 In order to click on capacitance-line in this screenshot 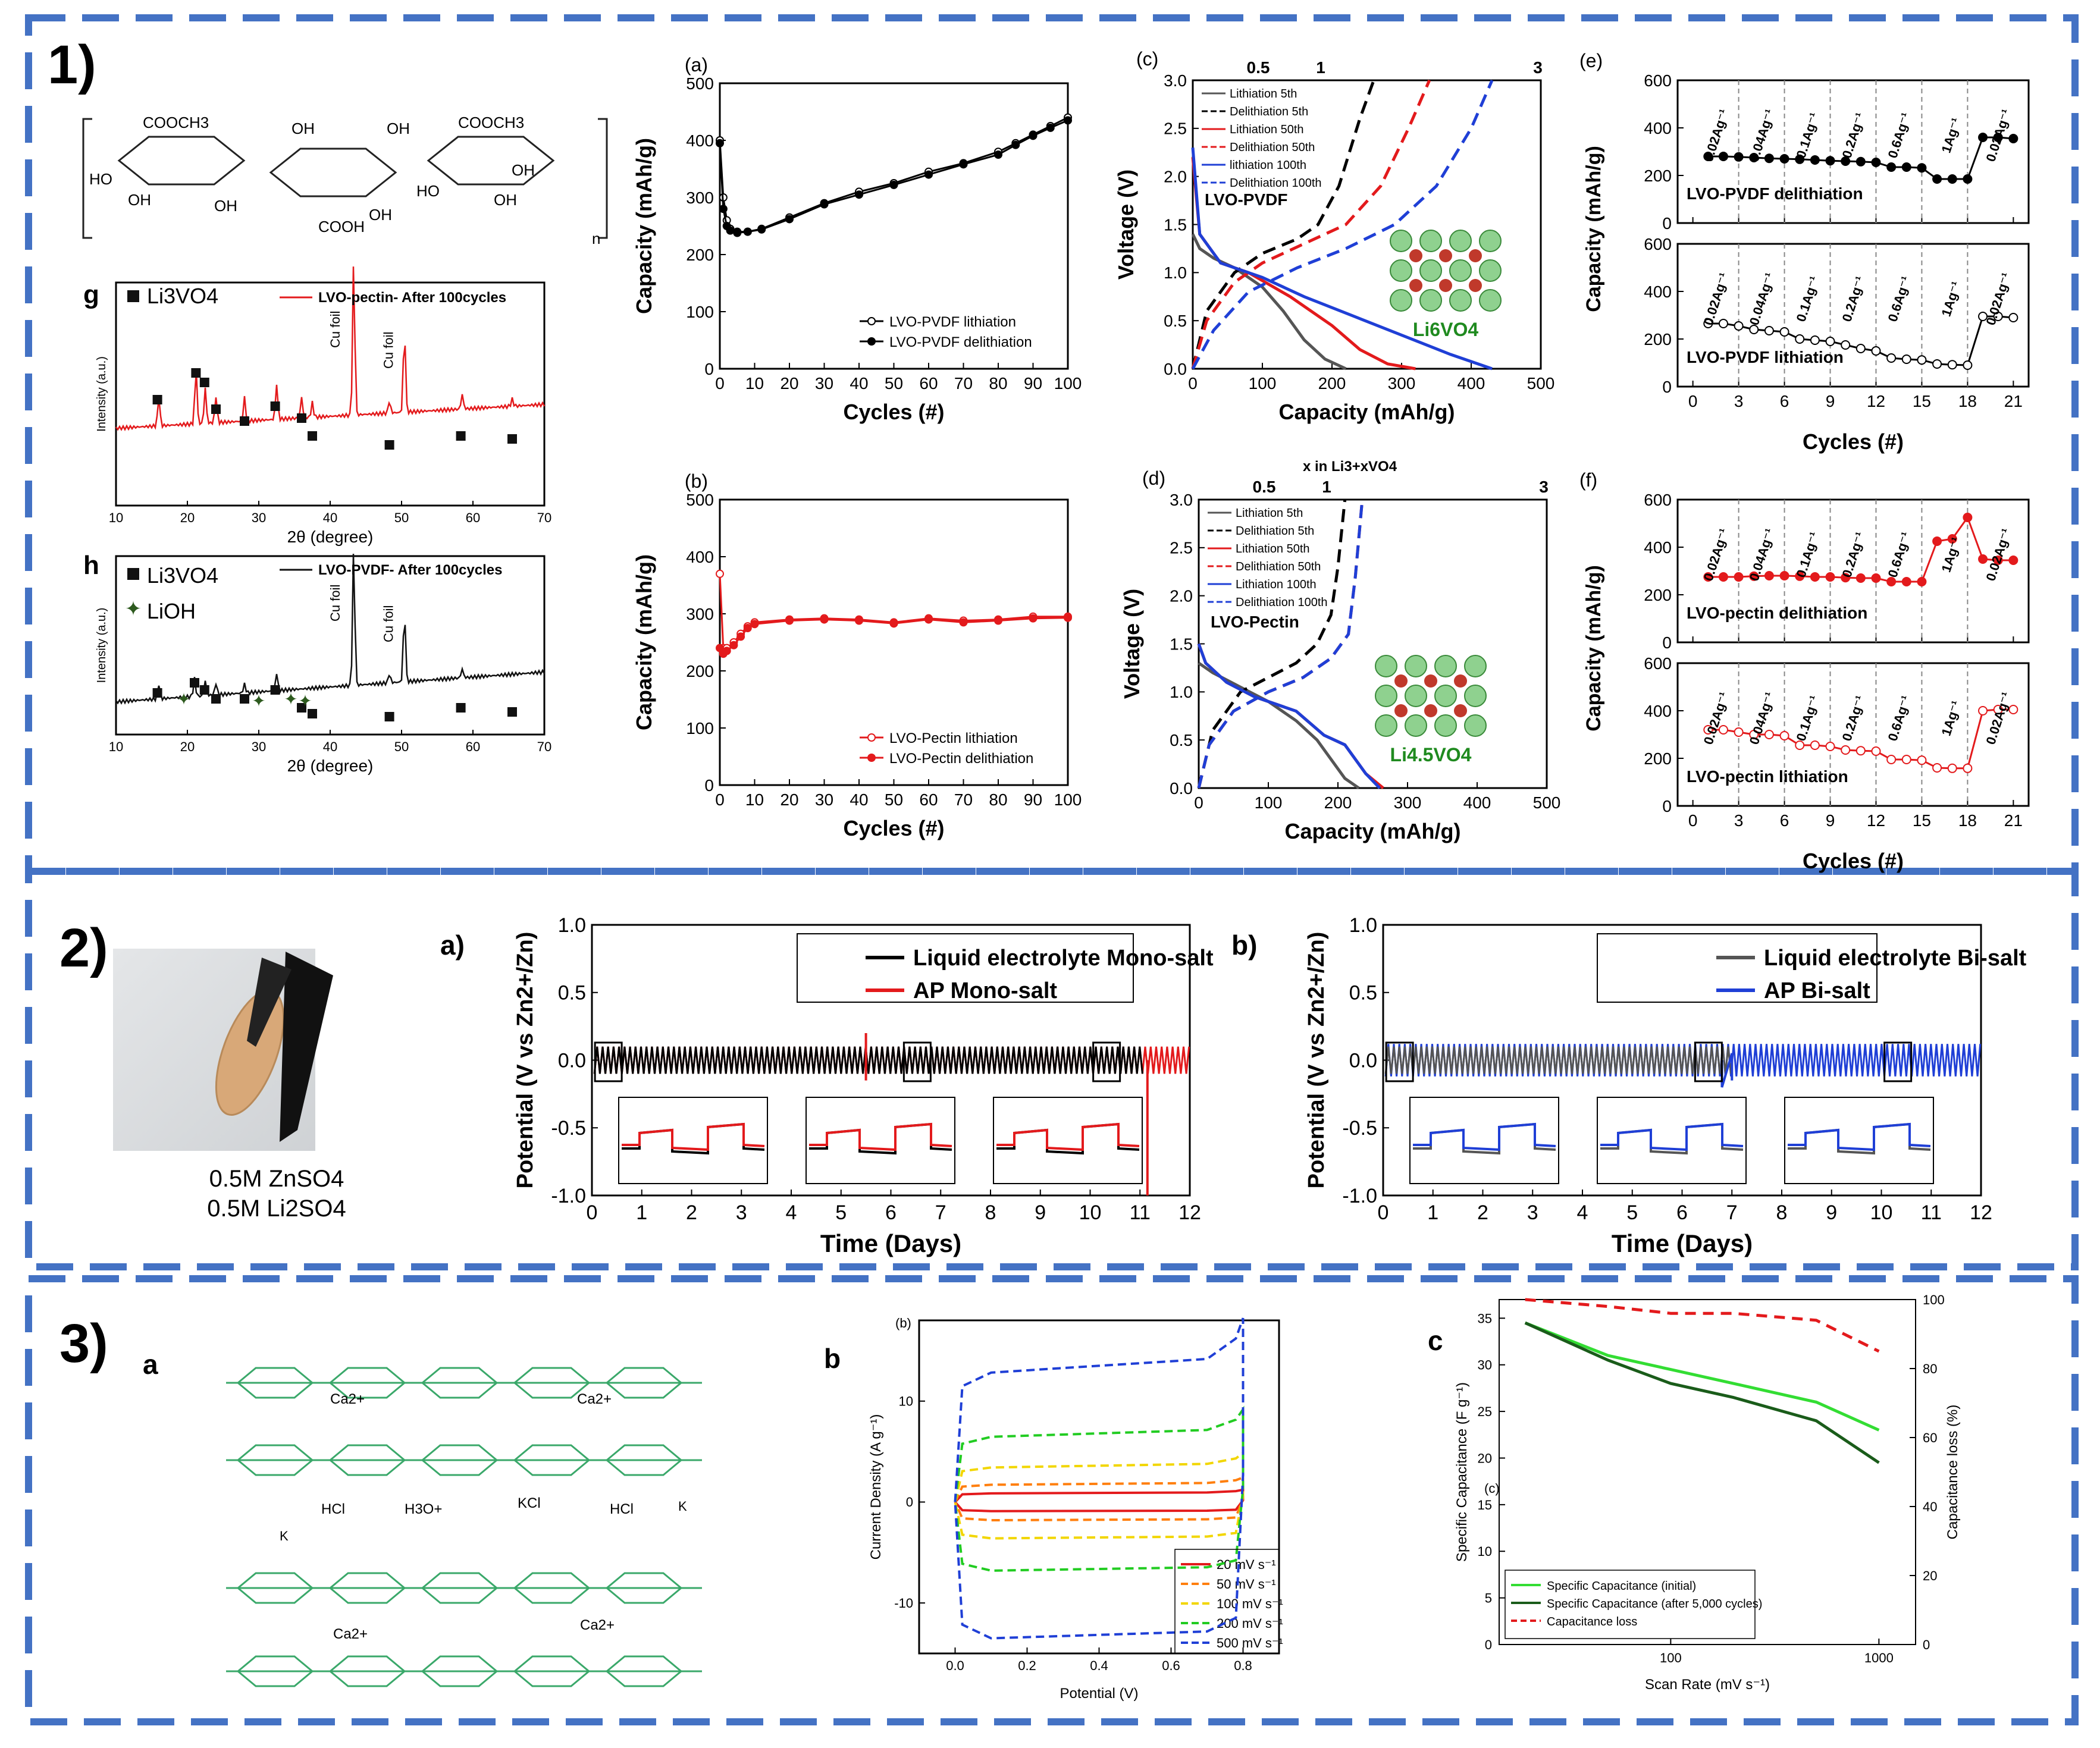, I will do `click(1702, 1376)`.